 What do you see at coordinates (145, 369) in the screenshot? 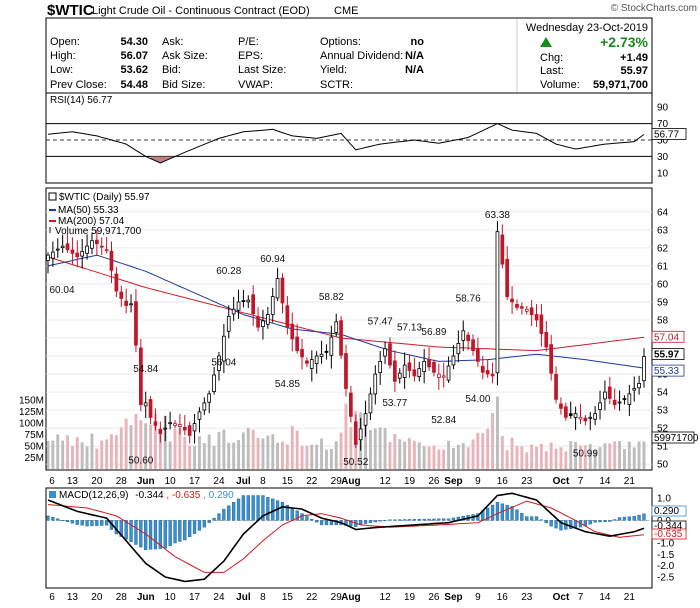
I see `price-annotation: 54.84` at bounding box center [145, 369].